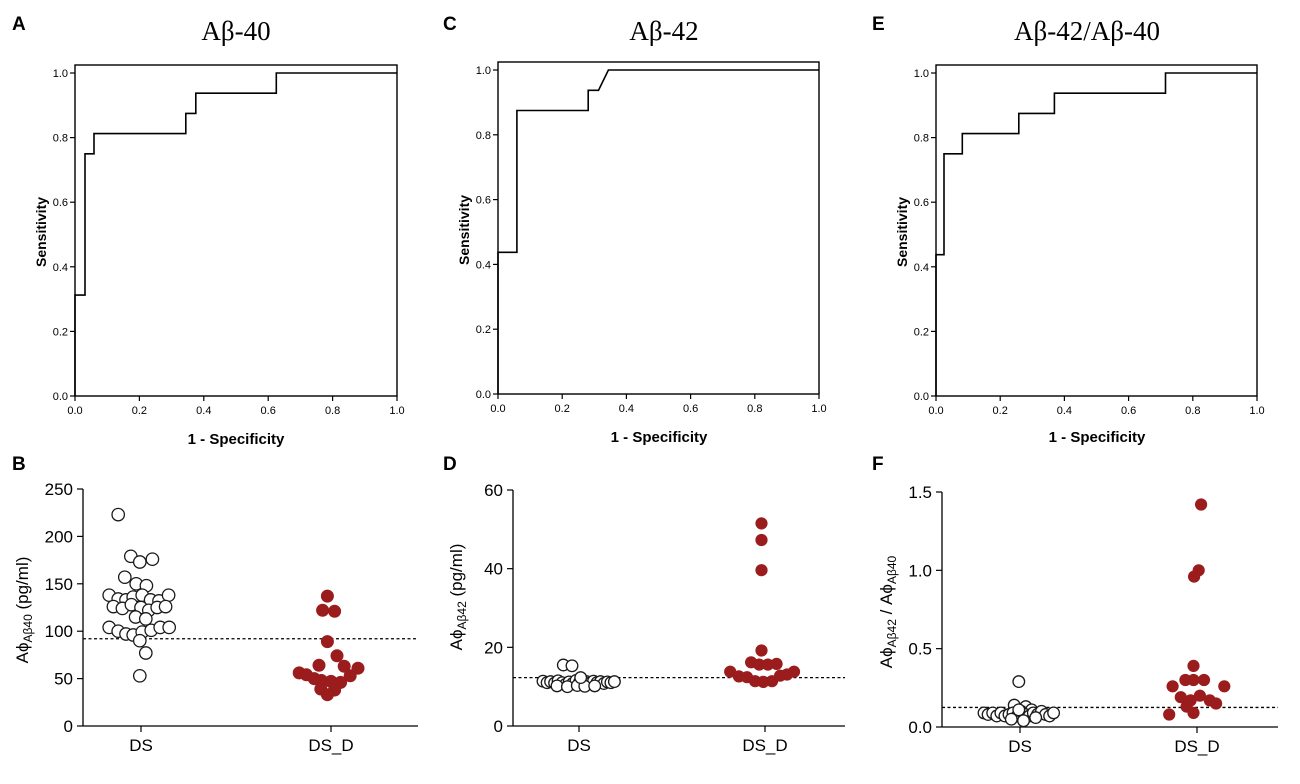  Describe the element at coordinates (664, 618) in the screenshot. I see `dot-plot-d: 0 20 40 60 DS DS_D` at that location.